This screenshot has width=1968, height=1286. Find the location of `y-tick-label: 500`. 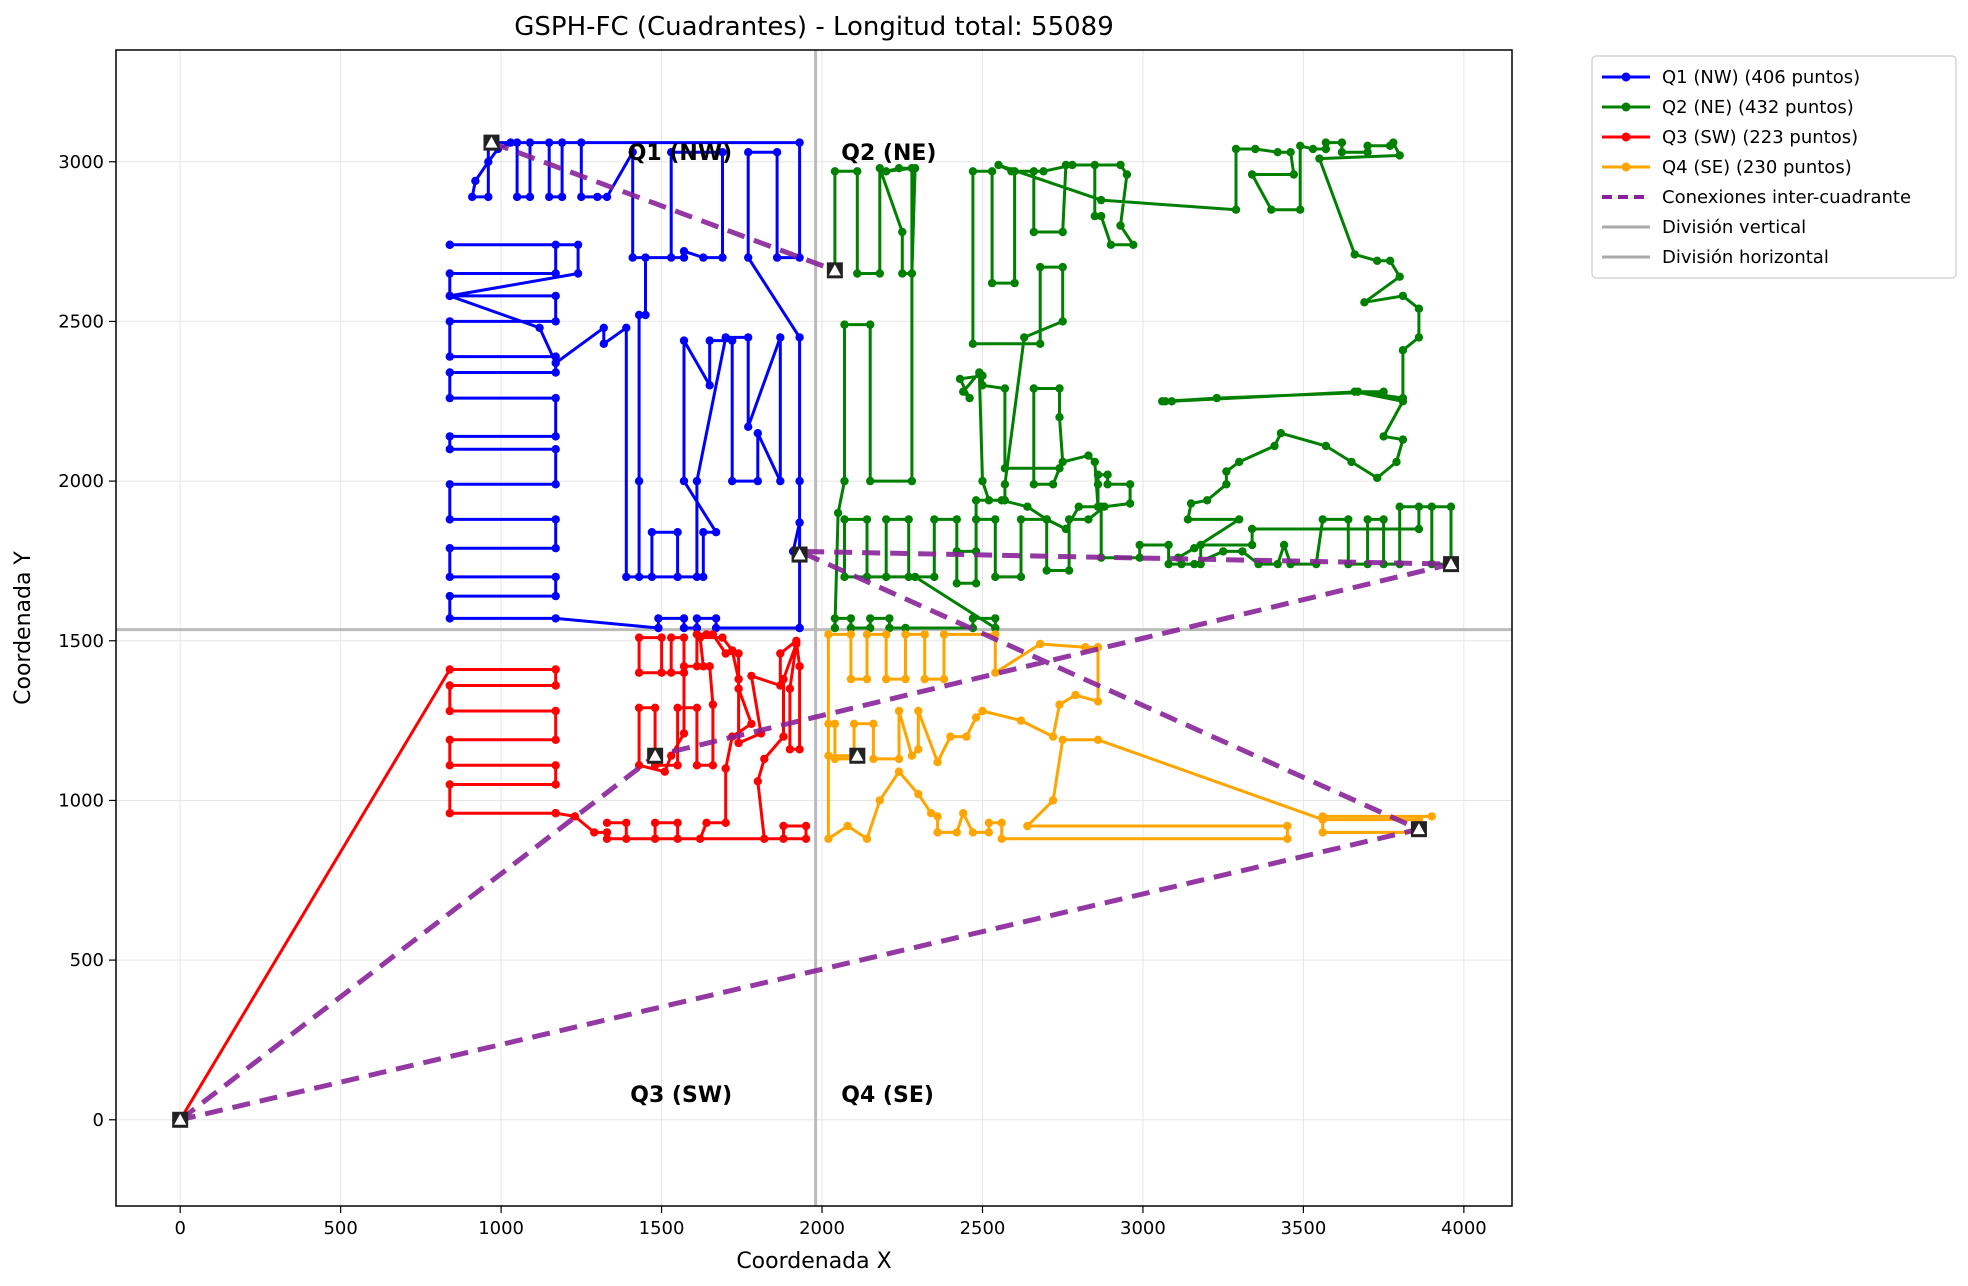

y-tick-label: 500 is located at coordinates (87, 960).